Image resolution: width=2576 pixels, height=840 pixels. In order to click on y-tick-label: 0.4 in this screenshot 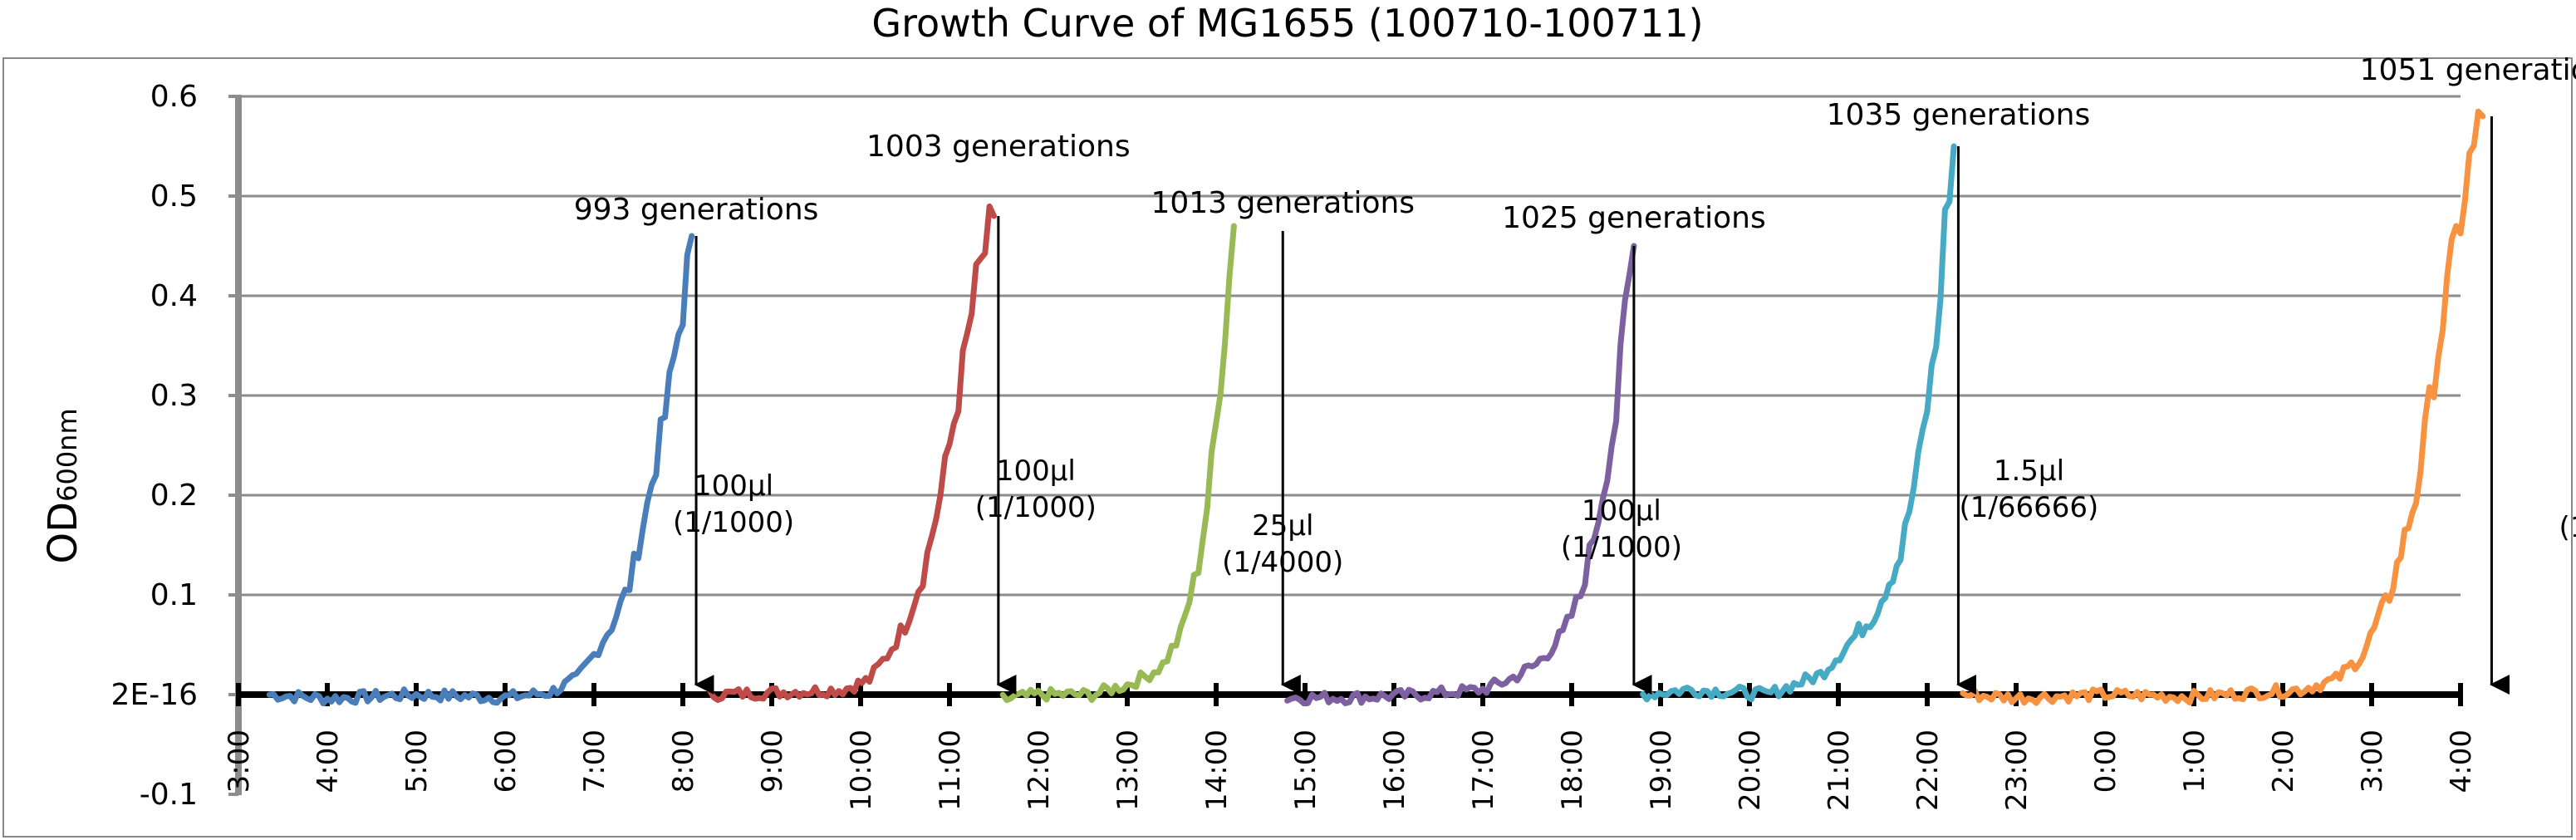, I will do `click(174, 296)`.